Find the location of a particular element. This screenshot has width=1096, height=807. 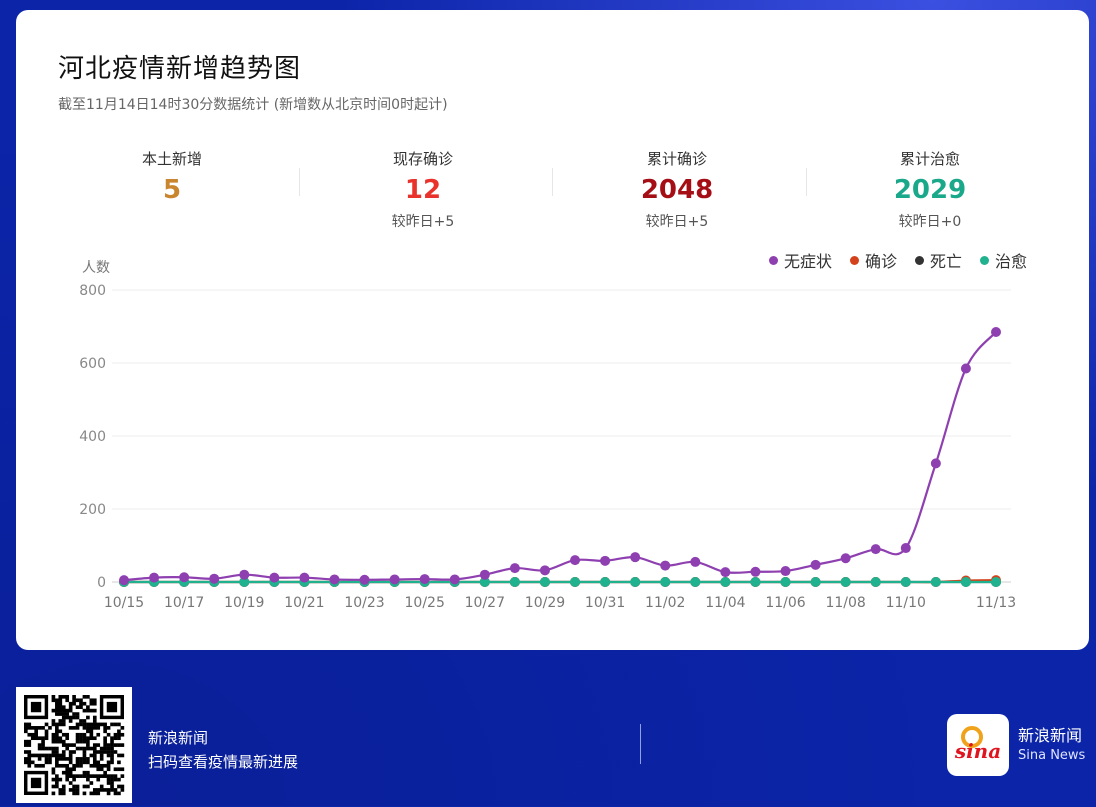

y-tick-label: 600 is located at coordinates (92, 364).